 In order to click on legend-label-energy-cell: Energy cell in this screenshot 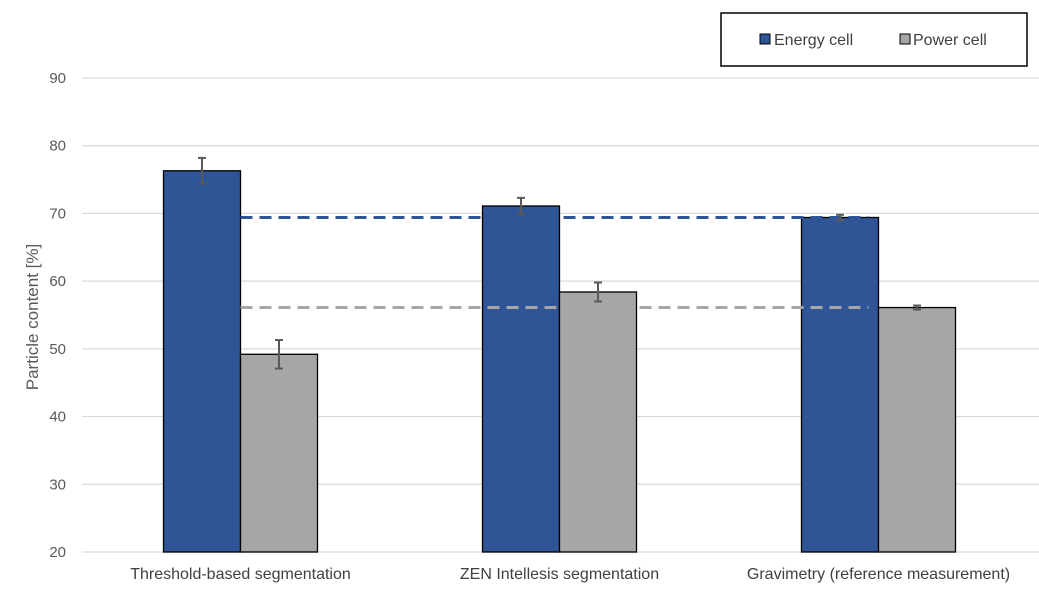, I will do `click(813, 40)`.